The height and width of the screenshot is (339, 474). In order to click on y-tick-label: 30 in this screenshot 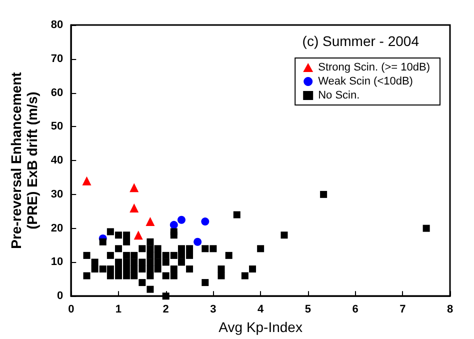, I will do `click(57, 194)`.